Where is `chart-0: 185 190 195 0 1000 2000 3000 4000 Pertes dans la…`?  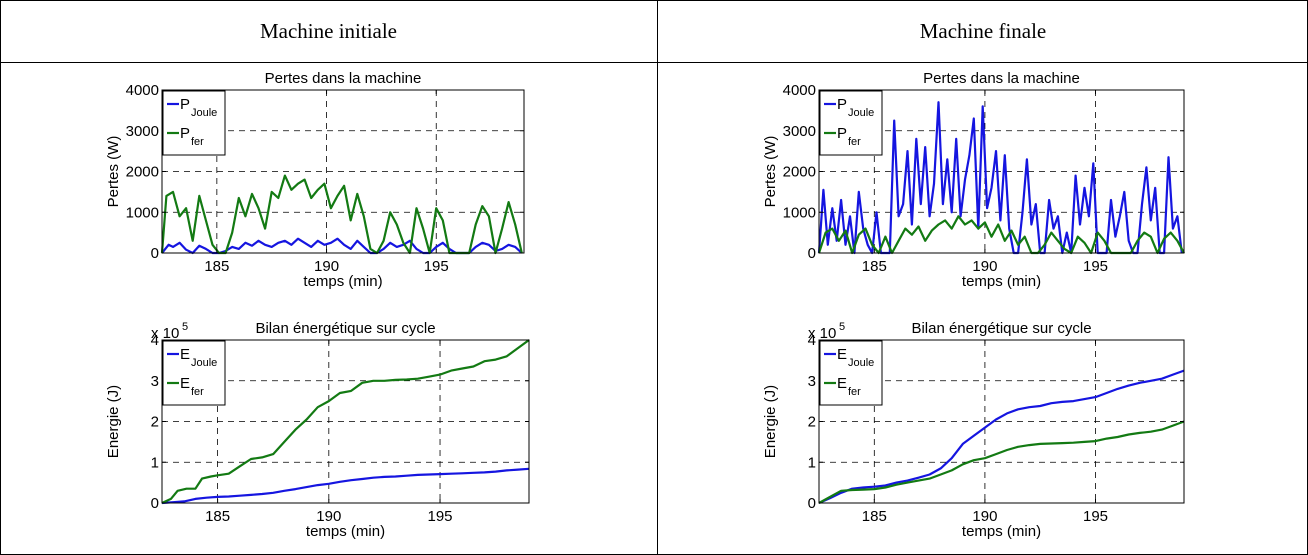
chart-0: 185 190 195 0 1000 2000 3000 4000 Pertes dans la… is located at coordinates (315, 180).